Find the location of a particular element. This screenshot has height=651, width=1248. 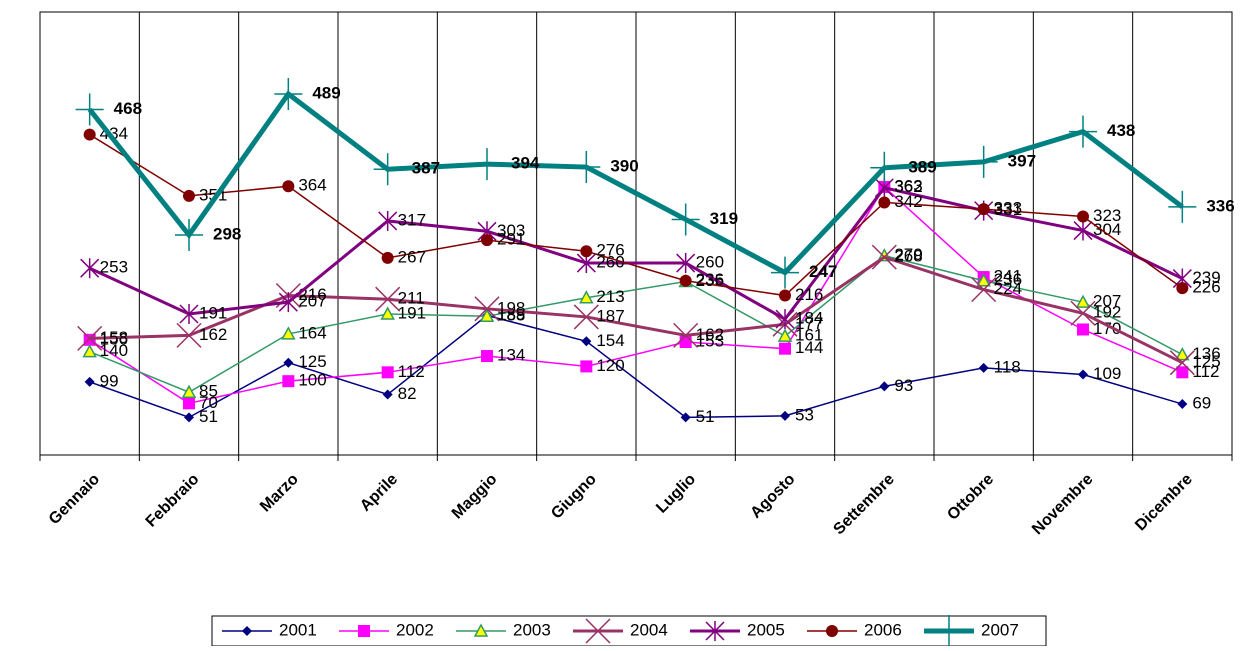

data-label: 468 is located at coordinates (128, 108).